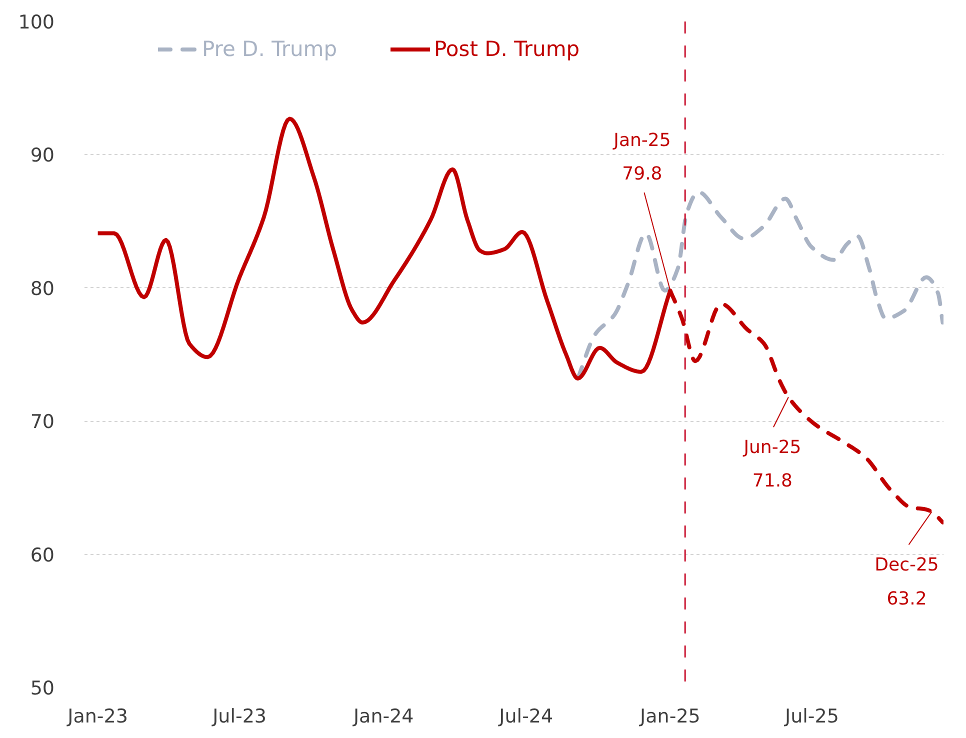  Describe the element at coordinates (641, 157) in the screenshot. I see `annotation: Jan-25 79.8` at that location.